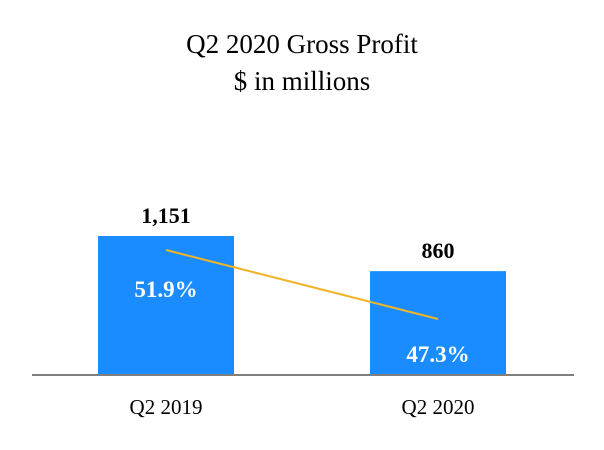 The image size is (604, 450). What do you see at coordinates (438, 250) in the screenshot?
I see `bar-value-label-2: 860` at bounding box center [438, 250].